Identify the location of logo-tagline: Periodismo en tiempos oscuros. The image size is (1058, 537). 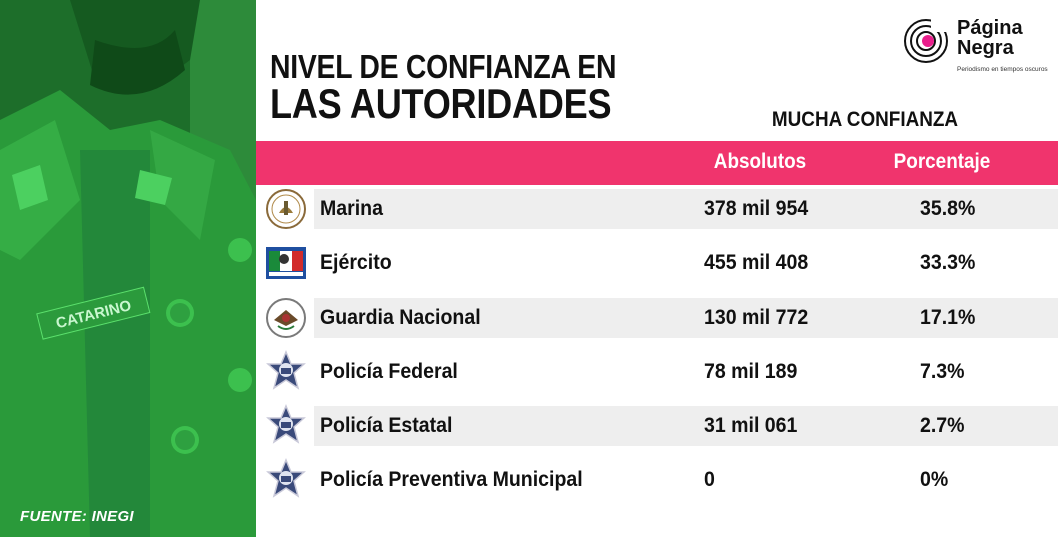
(1002, 69).